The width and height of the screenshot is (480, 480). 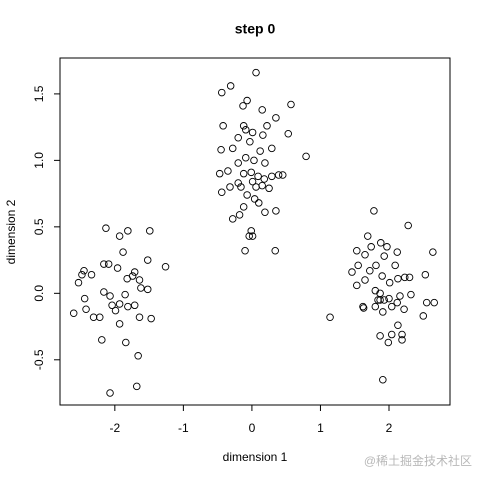 What do you see at coordinates (183, 428) in the screenshot?
I see `x-tick-label: -1` at bounding box center [183, 428].